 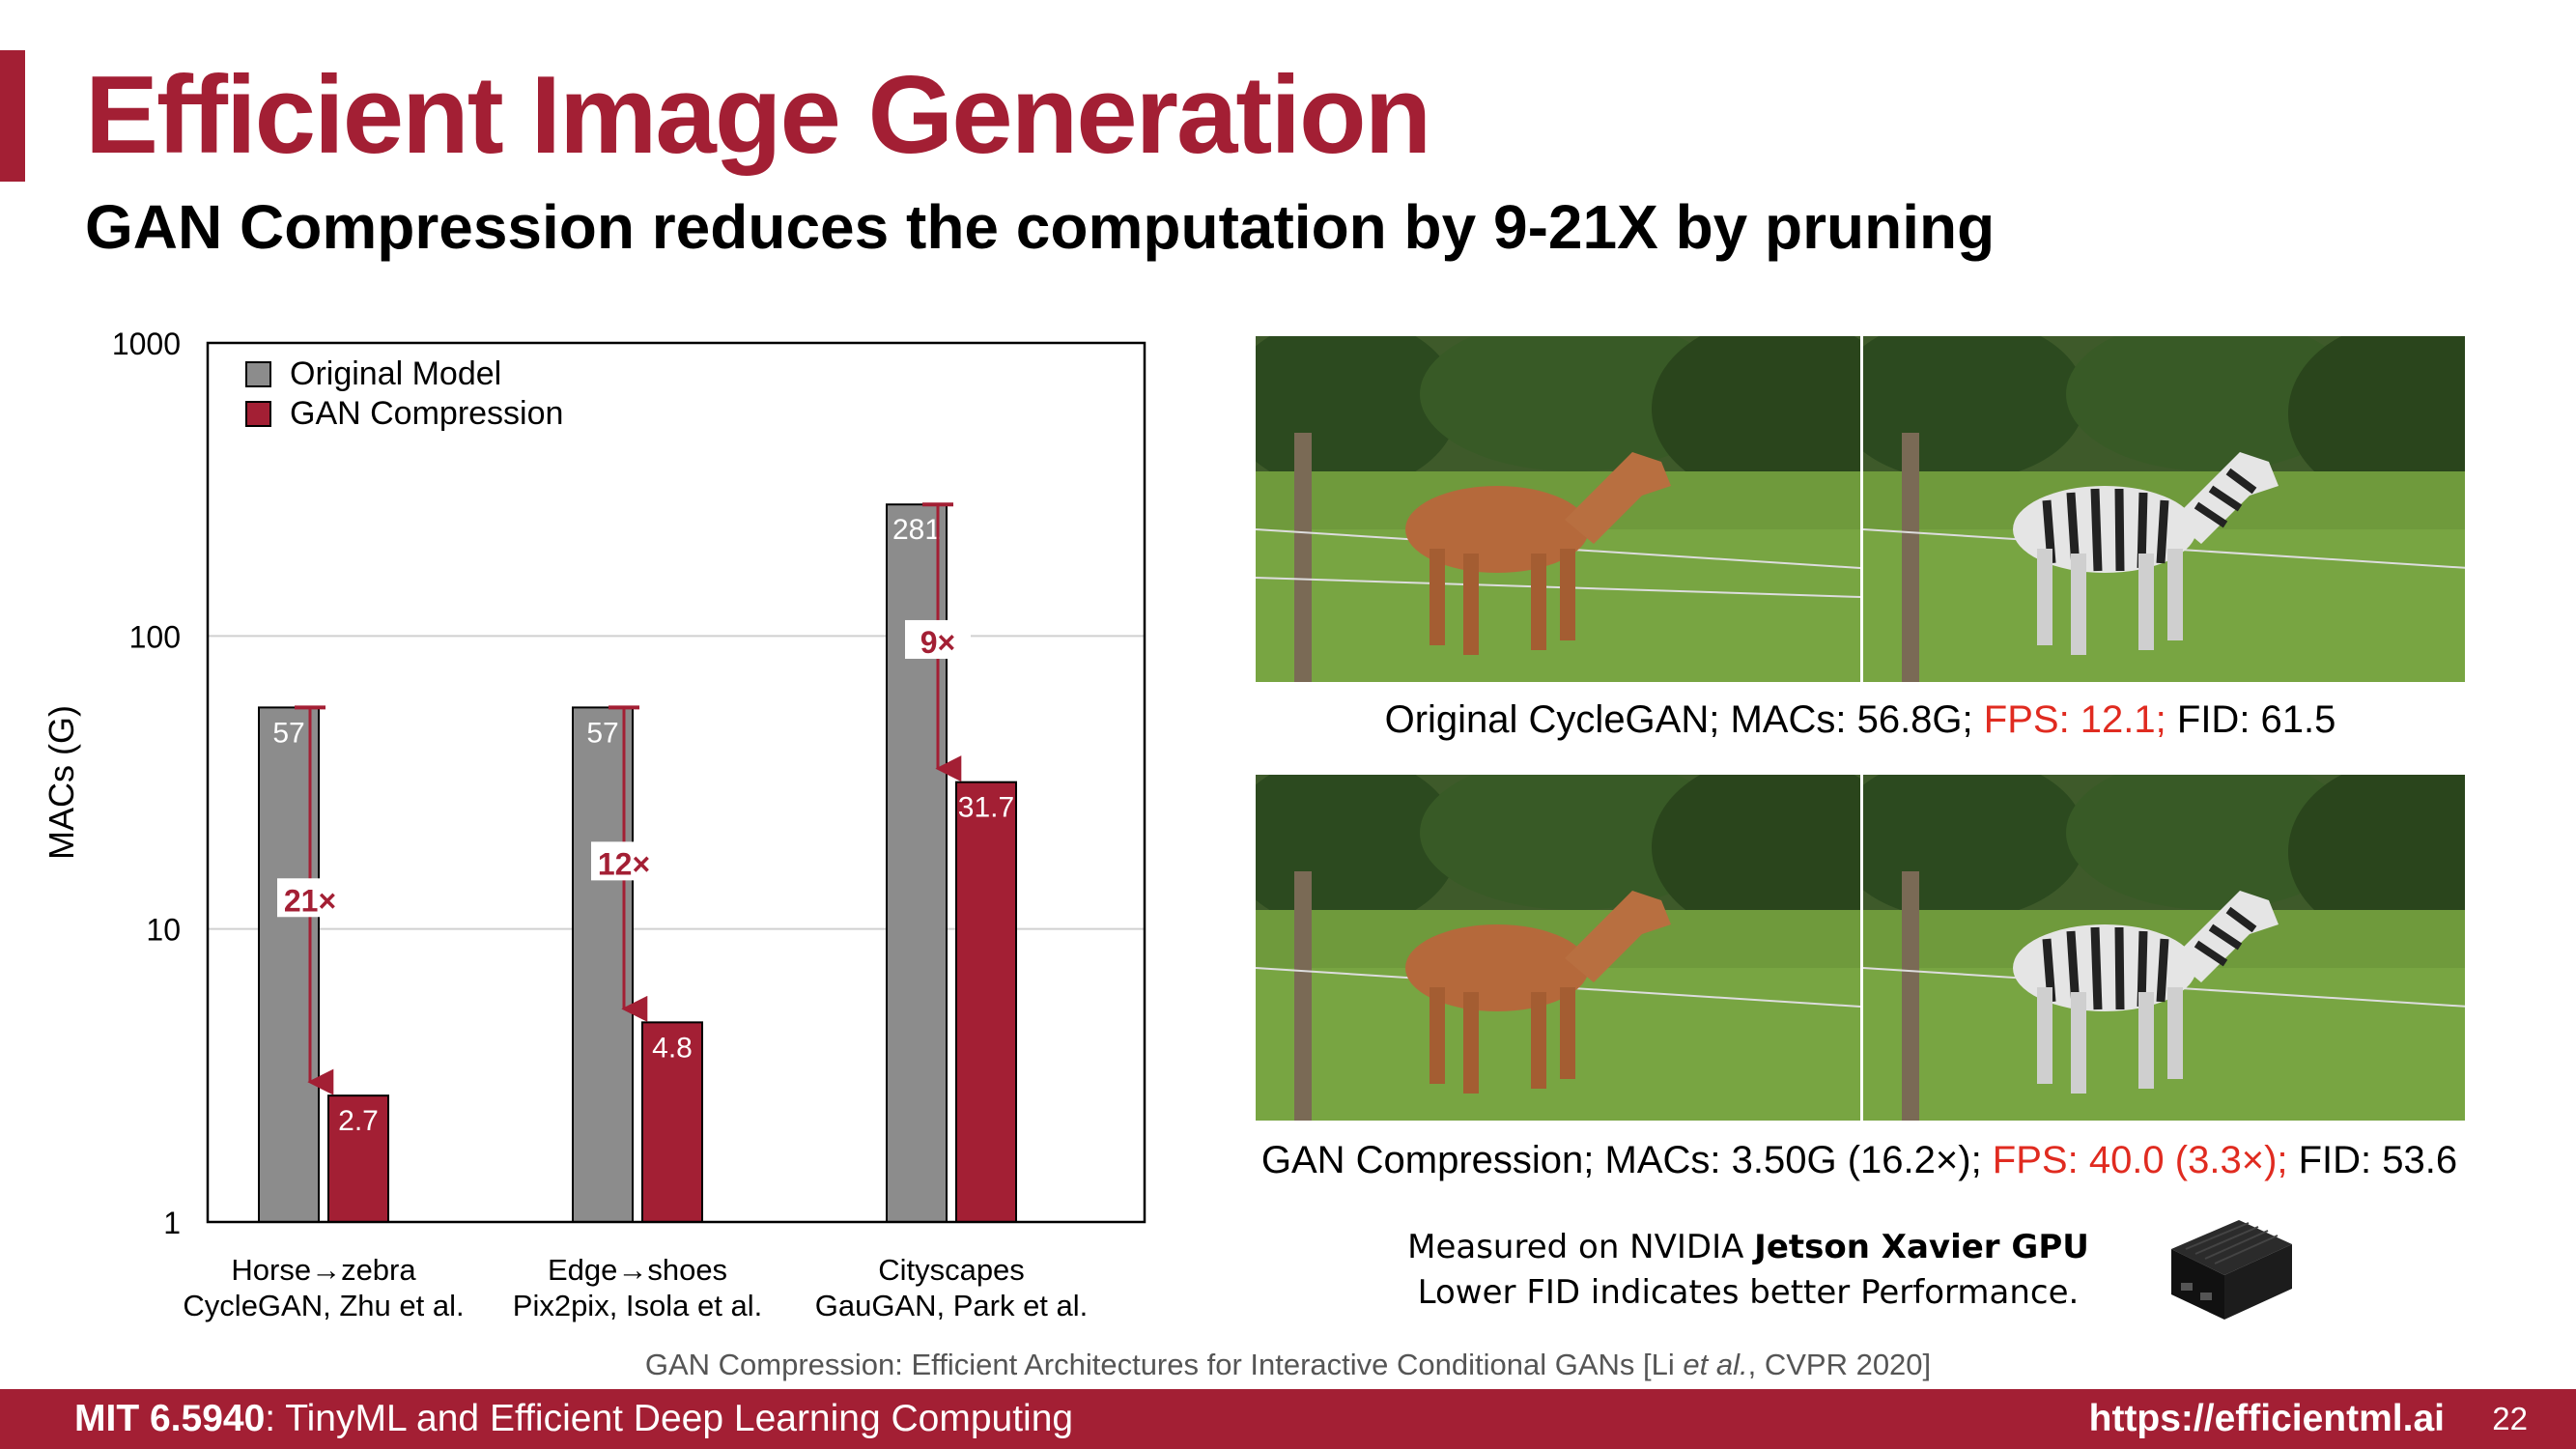 What do you see at coordinates (637, 1305) in the screenshot?
I see `category-sublabel: Pix2pix, Isola et al.` at bounding box center [637, 1305].